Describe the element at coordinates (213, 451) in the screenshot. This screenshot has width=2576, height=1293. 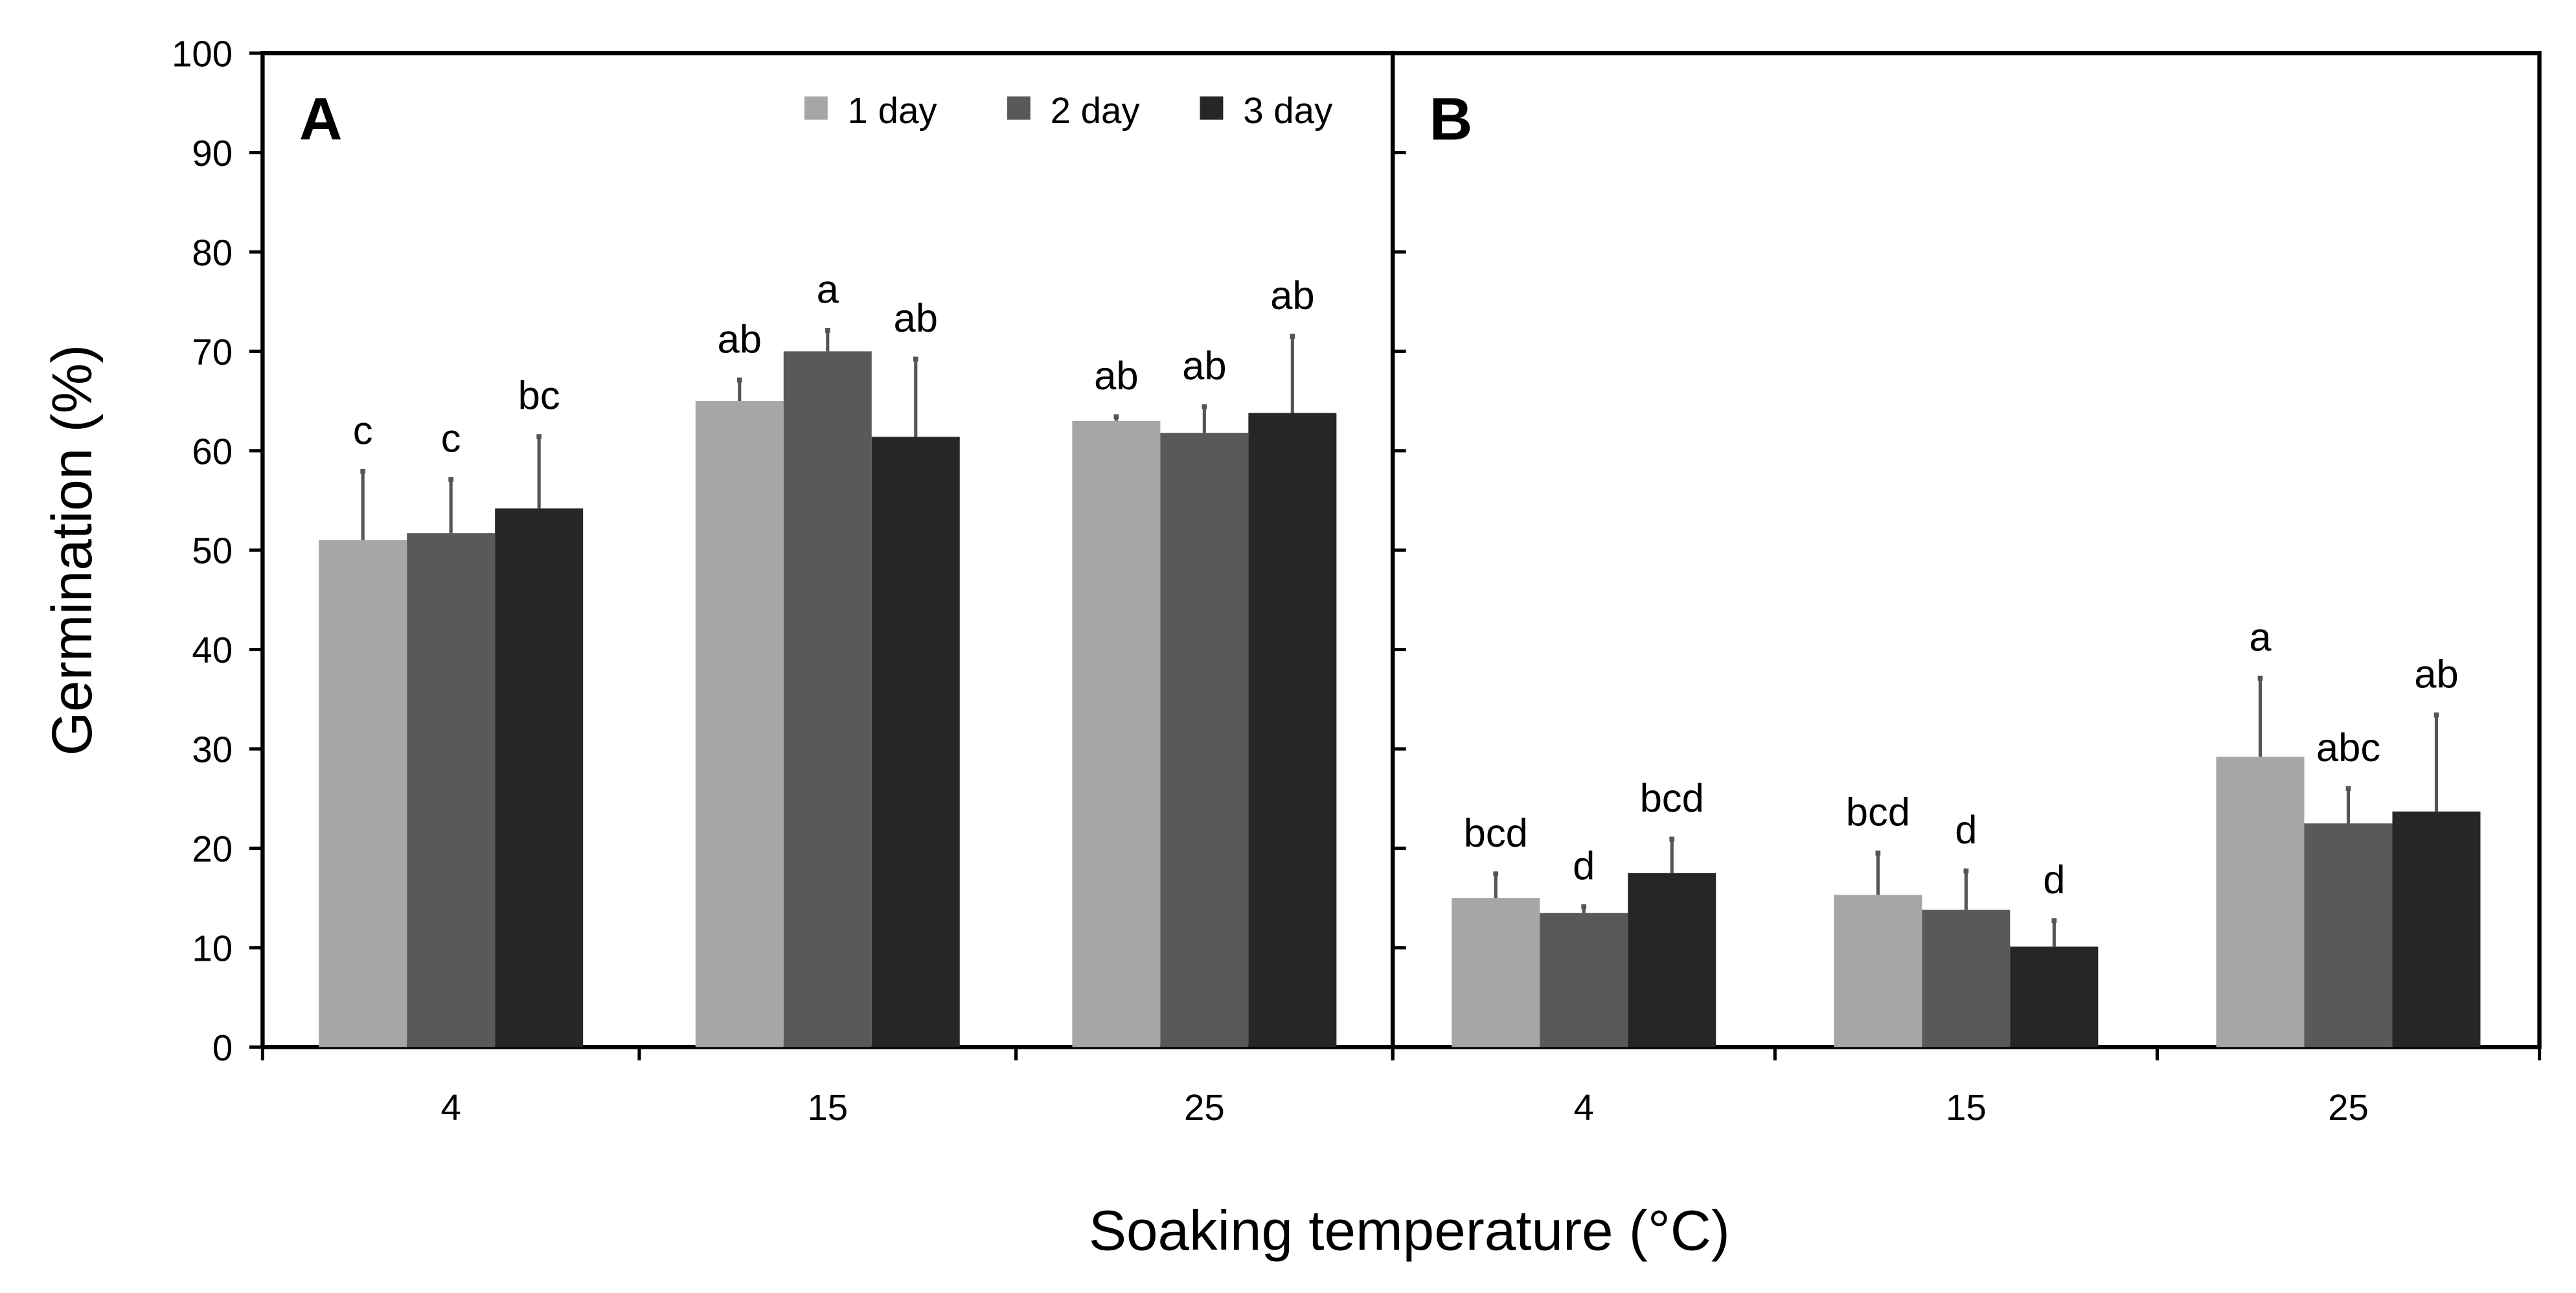
I see `y-tick-label: 60` at that location.